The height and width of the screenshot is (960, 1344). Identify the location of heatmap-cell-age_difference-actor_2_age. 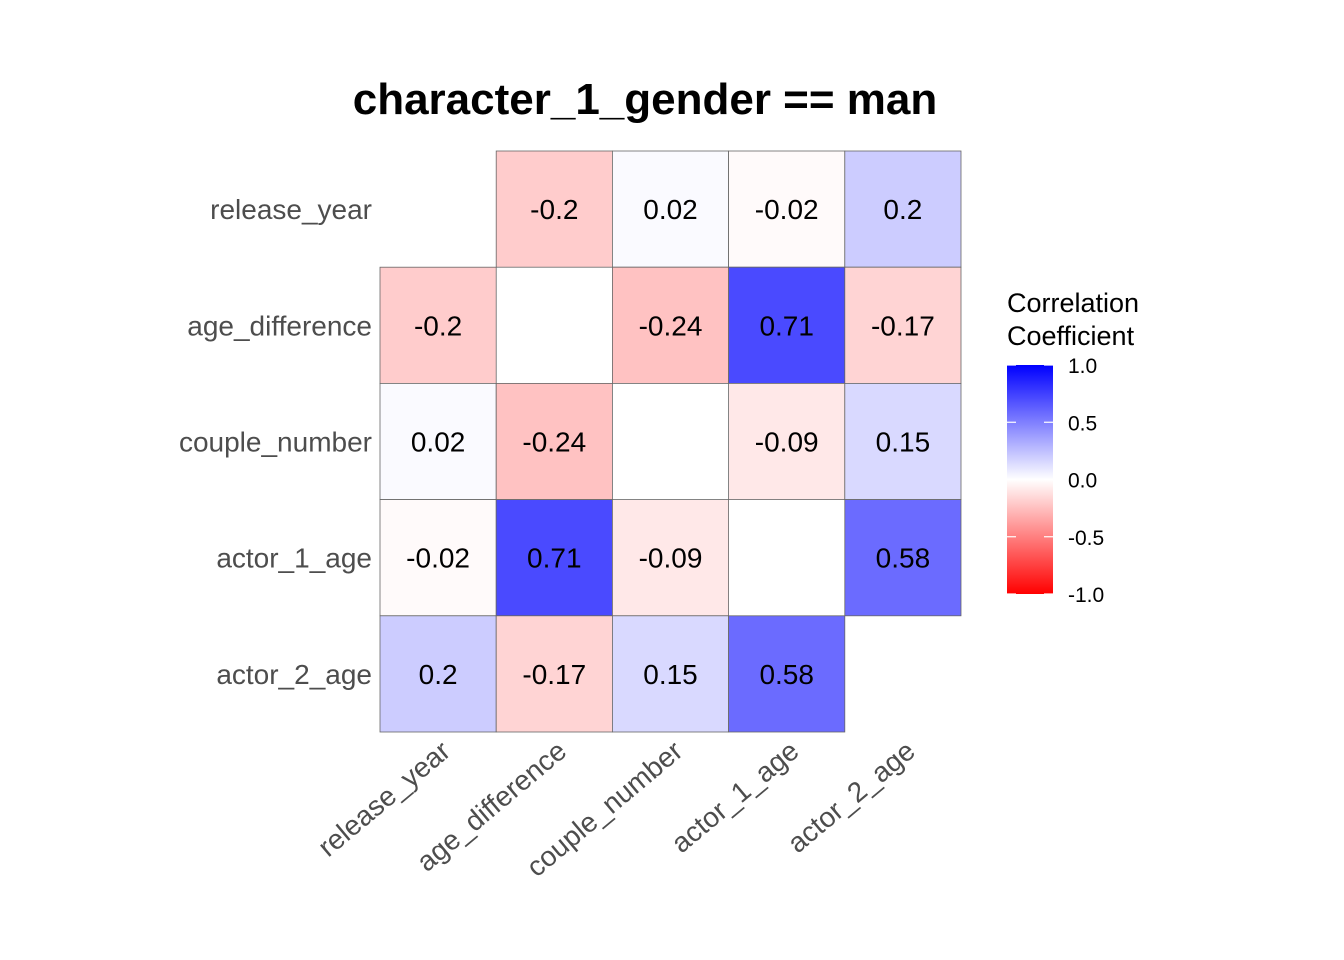
(903, 325).